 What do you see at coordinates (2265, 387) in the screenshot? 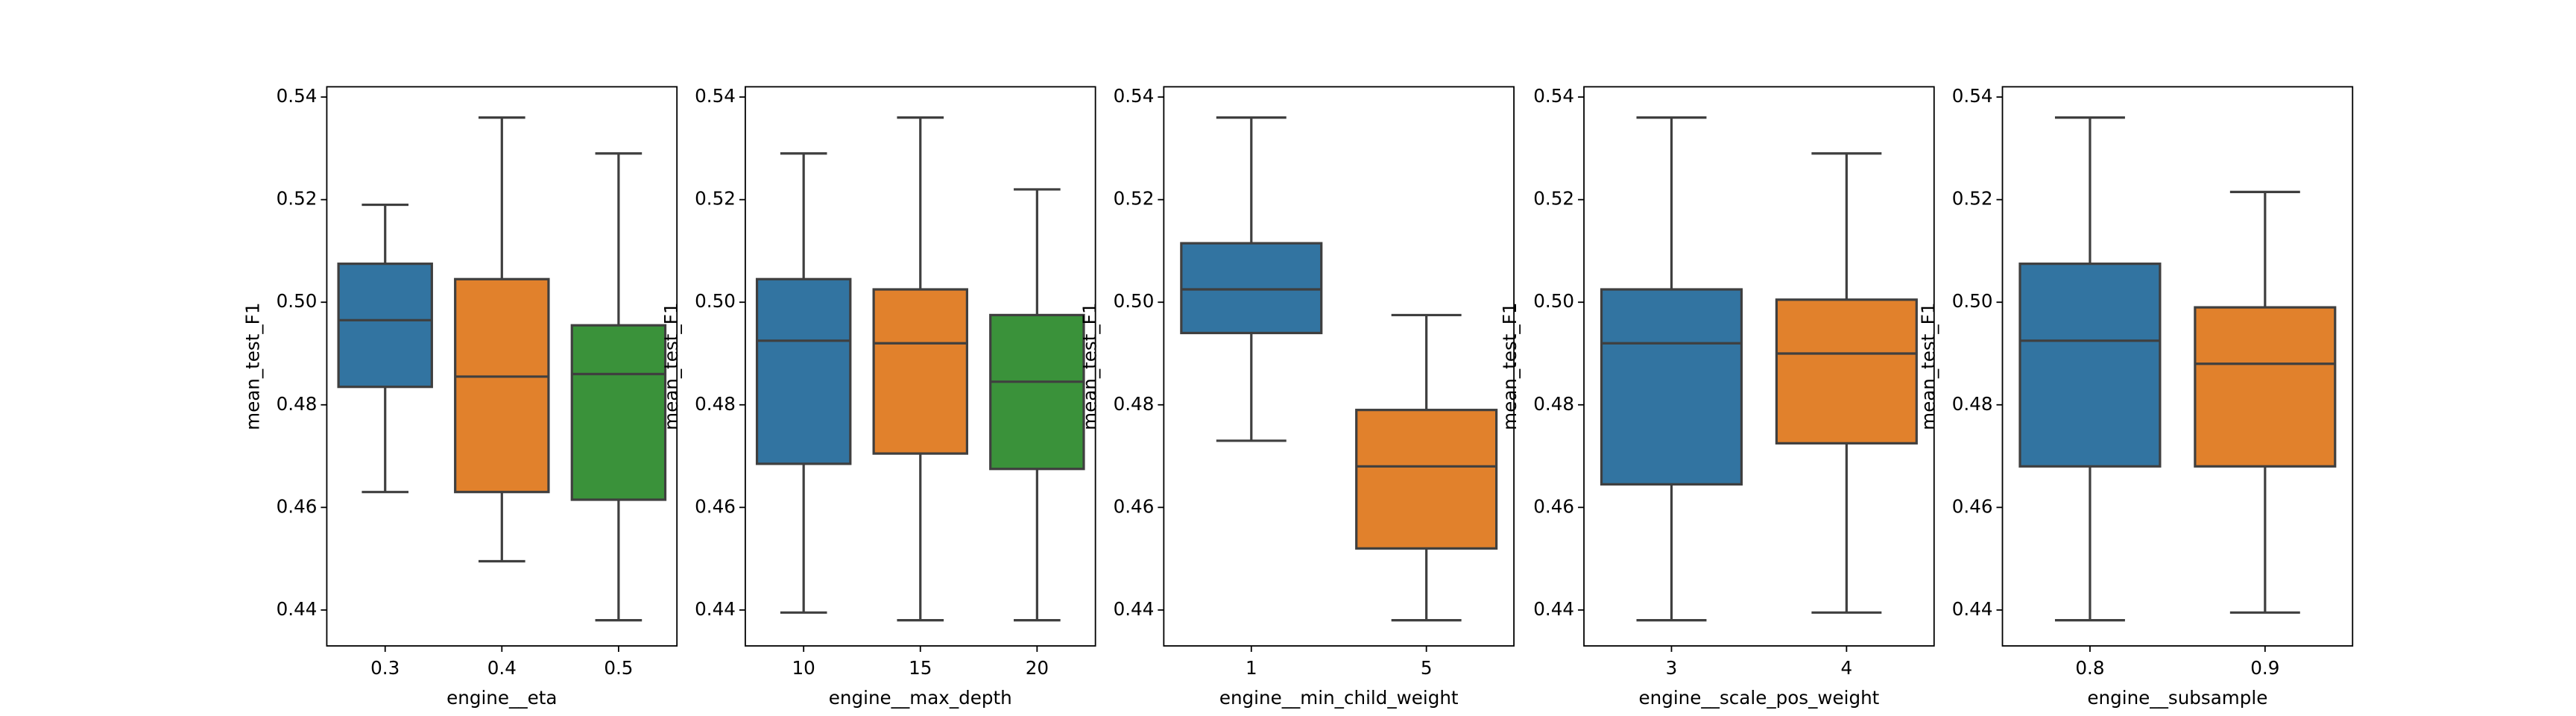
I see `box-0.9` at bounding box center [2265, 387].